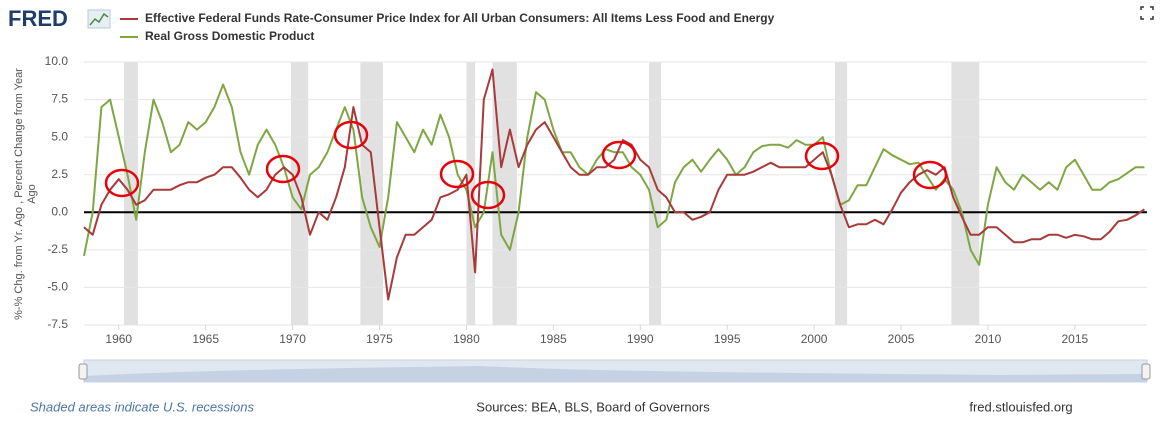 Image resolution: width=1164 pixels, height=425 pixels. Describe the element at coordinates (118, 339) in the screenshot. I see `x-tick-label: 1960` at that location.